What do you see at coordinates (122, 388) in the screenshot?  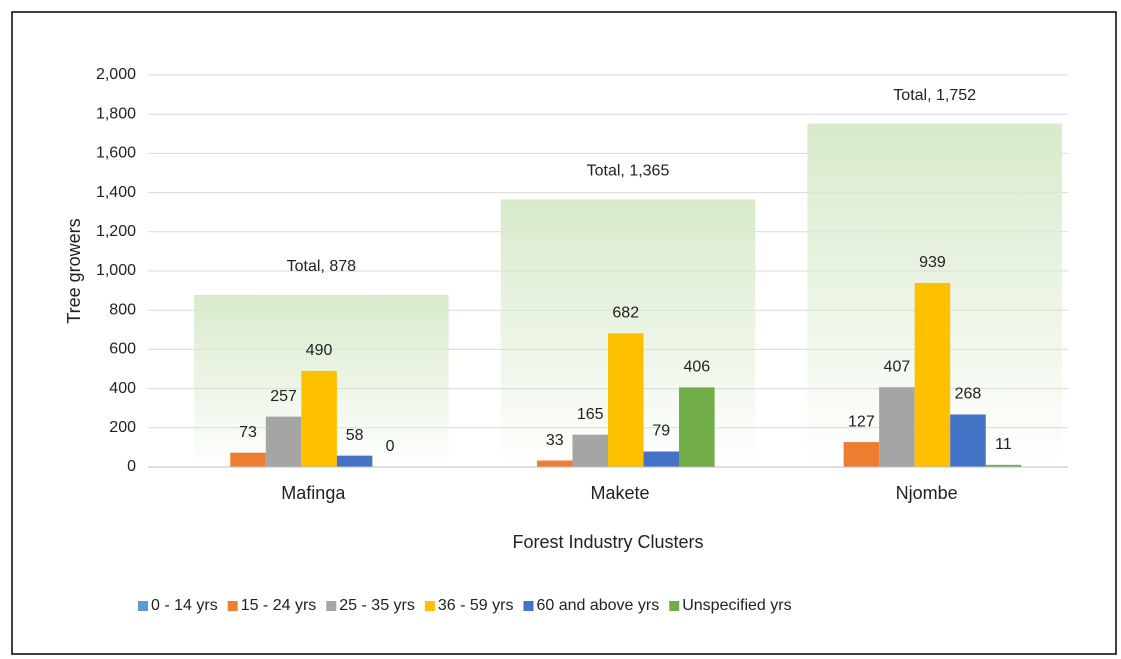 I see `y-tick-label: 400` at bounding box center [122, 388].